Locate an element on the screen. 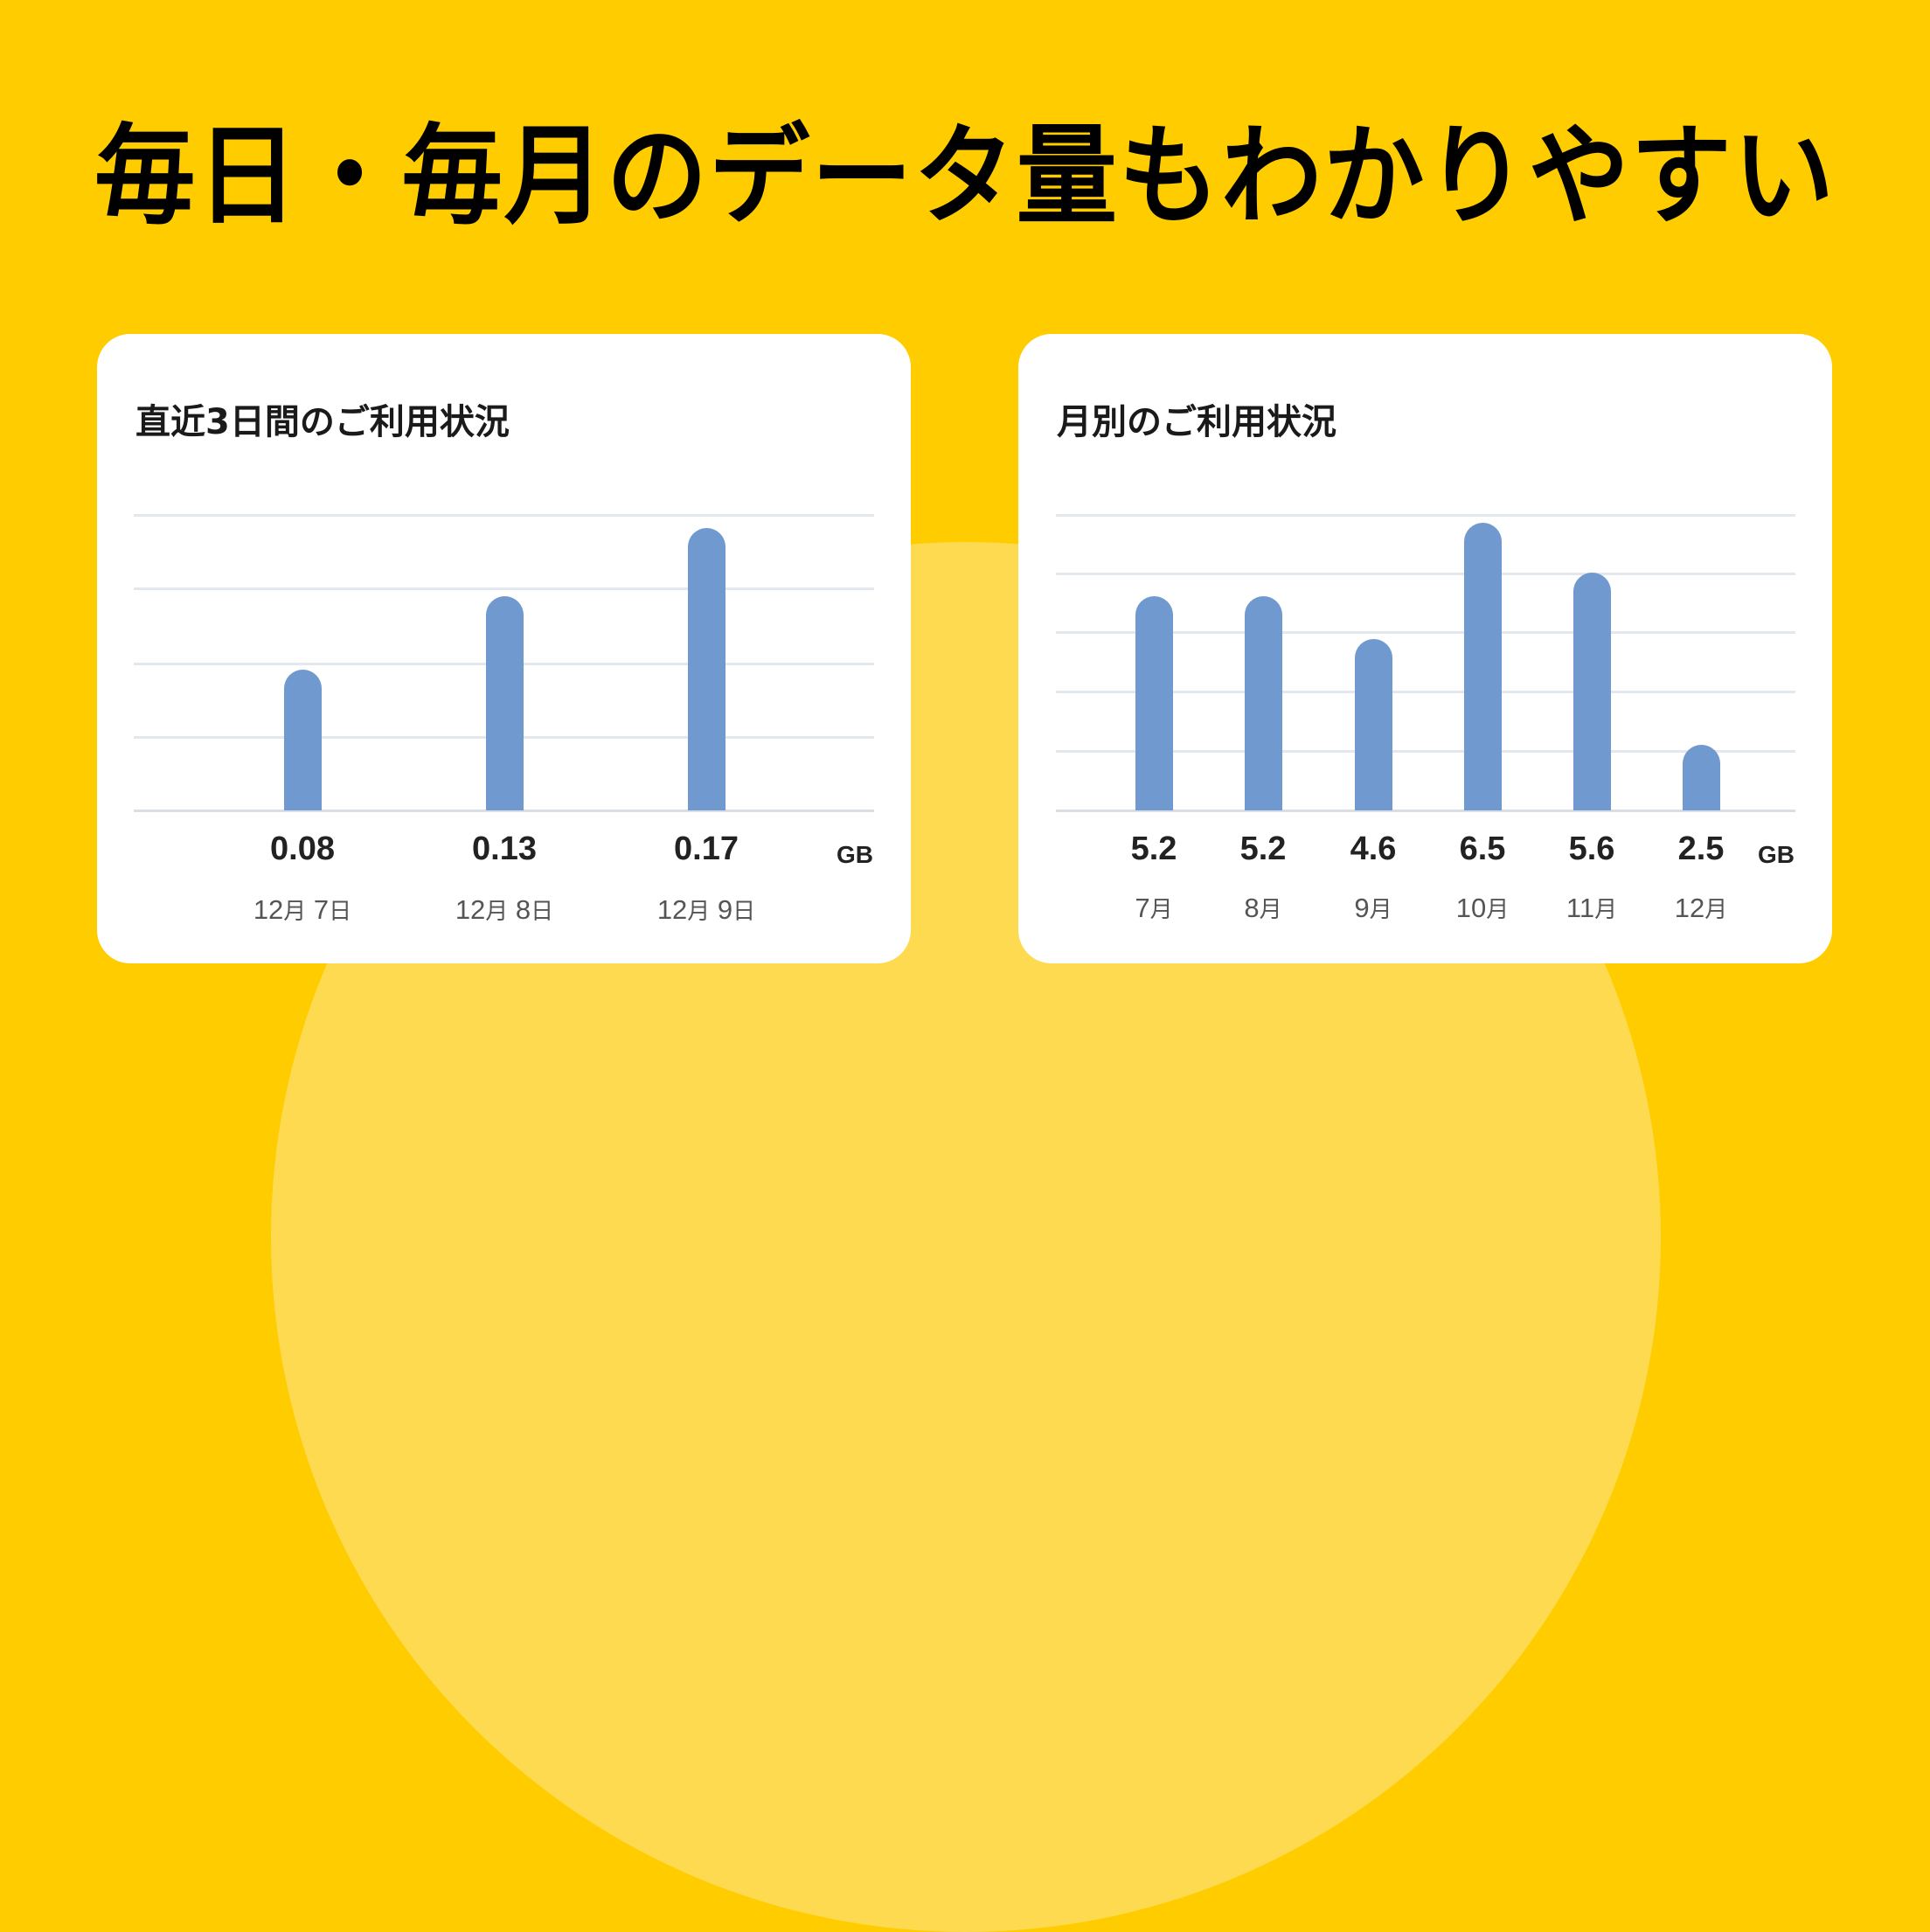 The width and height of the screenshot is (1930, 1932). category-label: 11月 is located at coordinates (1592, 908).